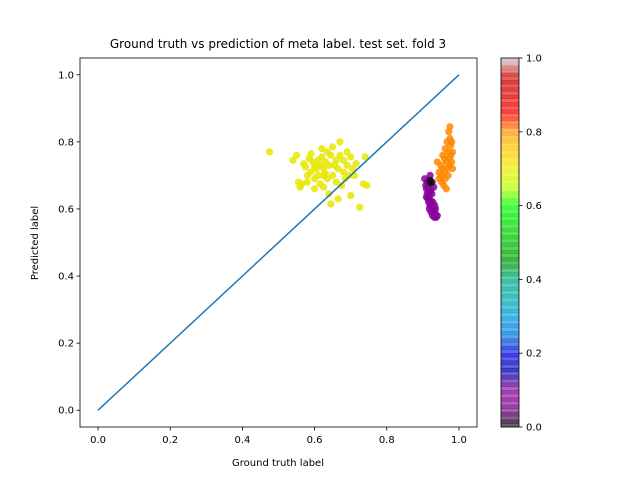 The width and height of the screenshot is (640, 480). What do you see at coordinates (315, 440) in the screenshot?
I see `x-tick-label: 0.6` at bounding box center [315, 440].